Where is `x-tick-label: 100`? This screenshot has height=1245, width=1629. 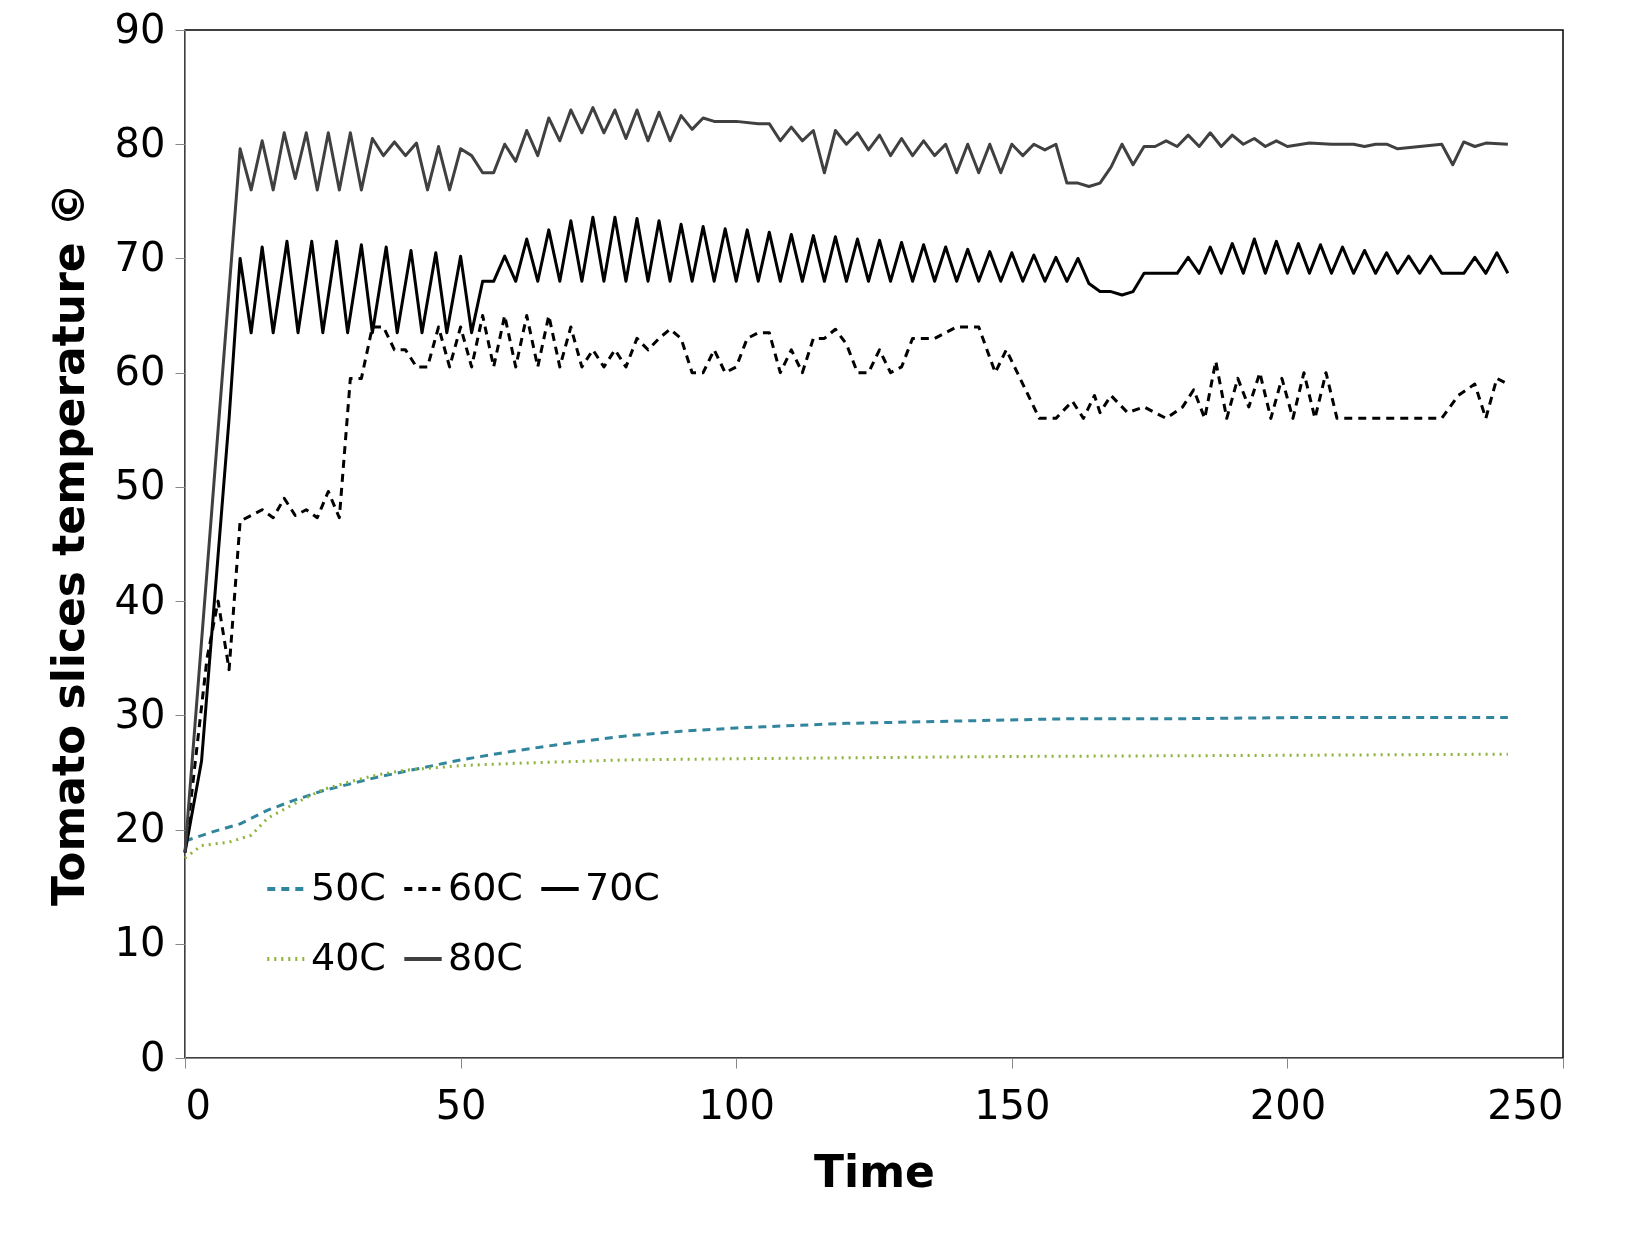
x-tick-label: 100 is located at coordinates (736, 1104).